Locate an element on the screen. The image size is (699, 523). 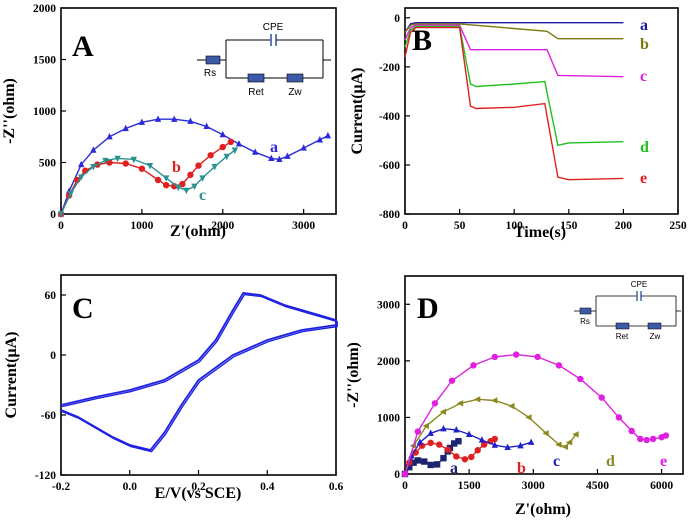
panel-b-series-a-label: a is located at coordinates (644, 25).